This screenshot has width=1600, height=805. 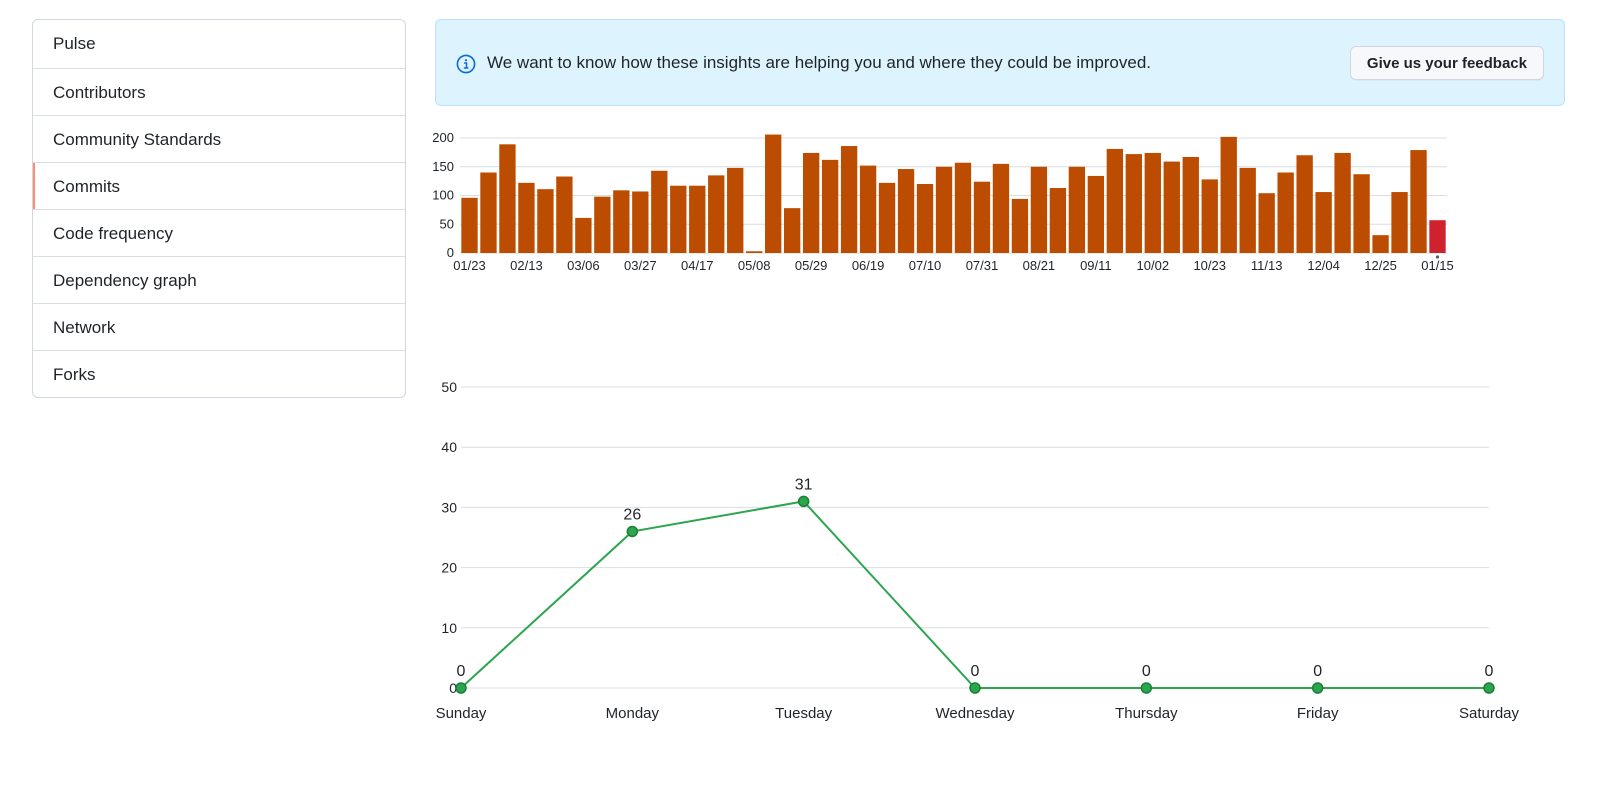 I want to click on line-chart-x-tick-label: Thursday, so click(x=1146, y=713).